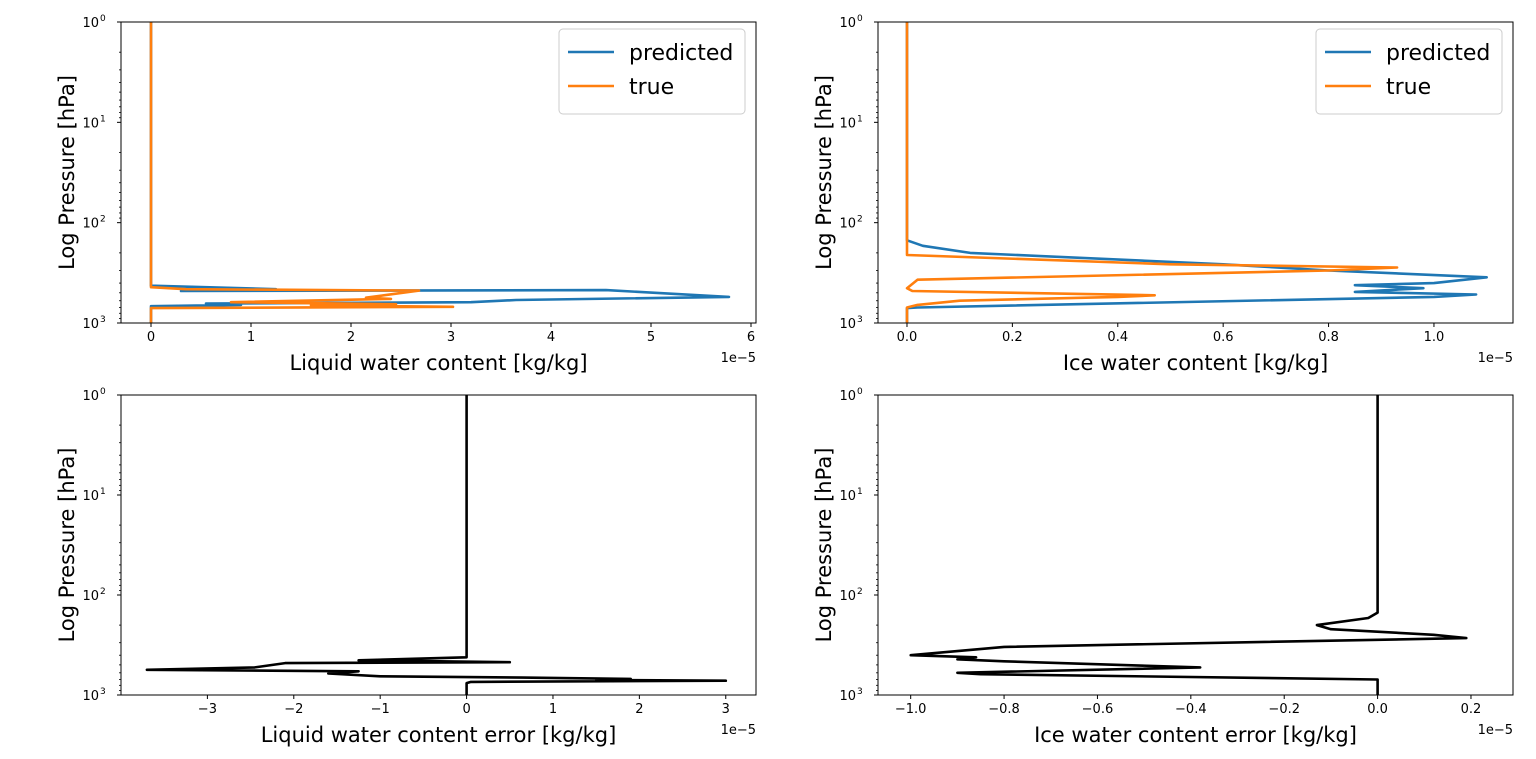  Describe the element at coordinates (380, 709) in the screenshot. I see `x-tick-label: −1` at that location.